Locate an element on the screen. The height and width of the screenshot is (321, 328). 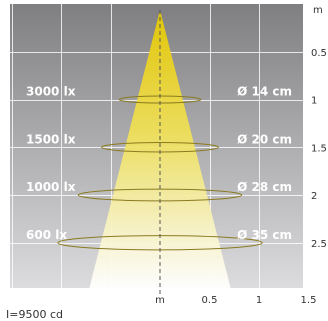
x-tick-label: 1 is located at coordinates (259, 300).